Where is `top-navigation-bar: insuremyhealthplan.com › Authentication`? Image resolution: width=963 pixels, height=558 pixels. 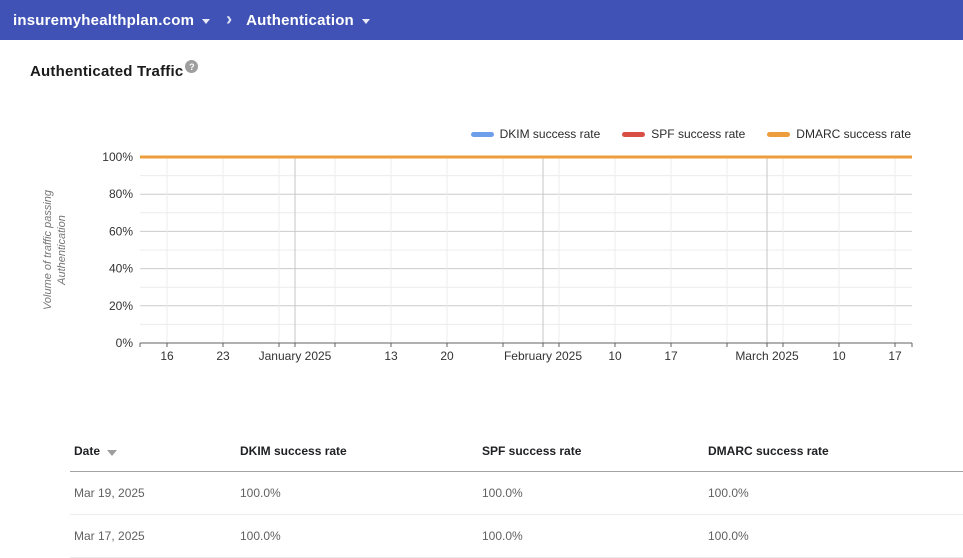
top-navigation-bar: insuremyhealthplan.com › Authentication is located at coordinates (481, 20).